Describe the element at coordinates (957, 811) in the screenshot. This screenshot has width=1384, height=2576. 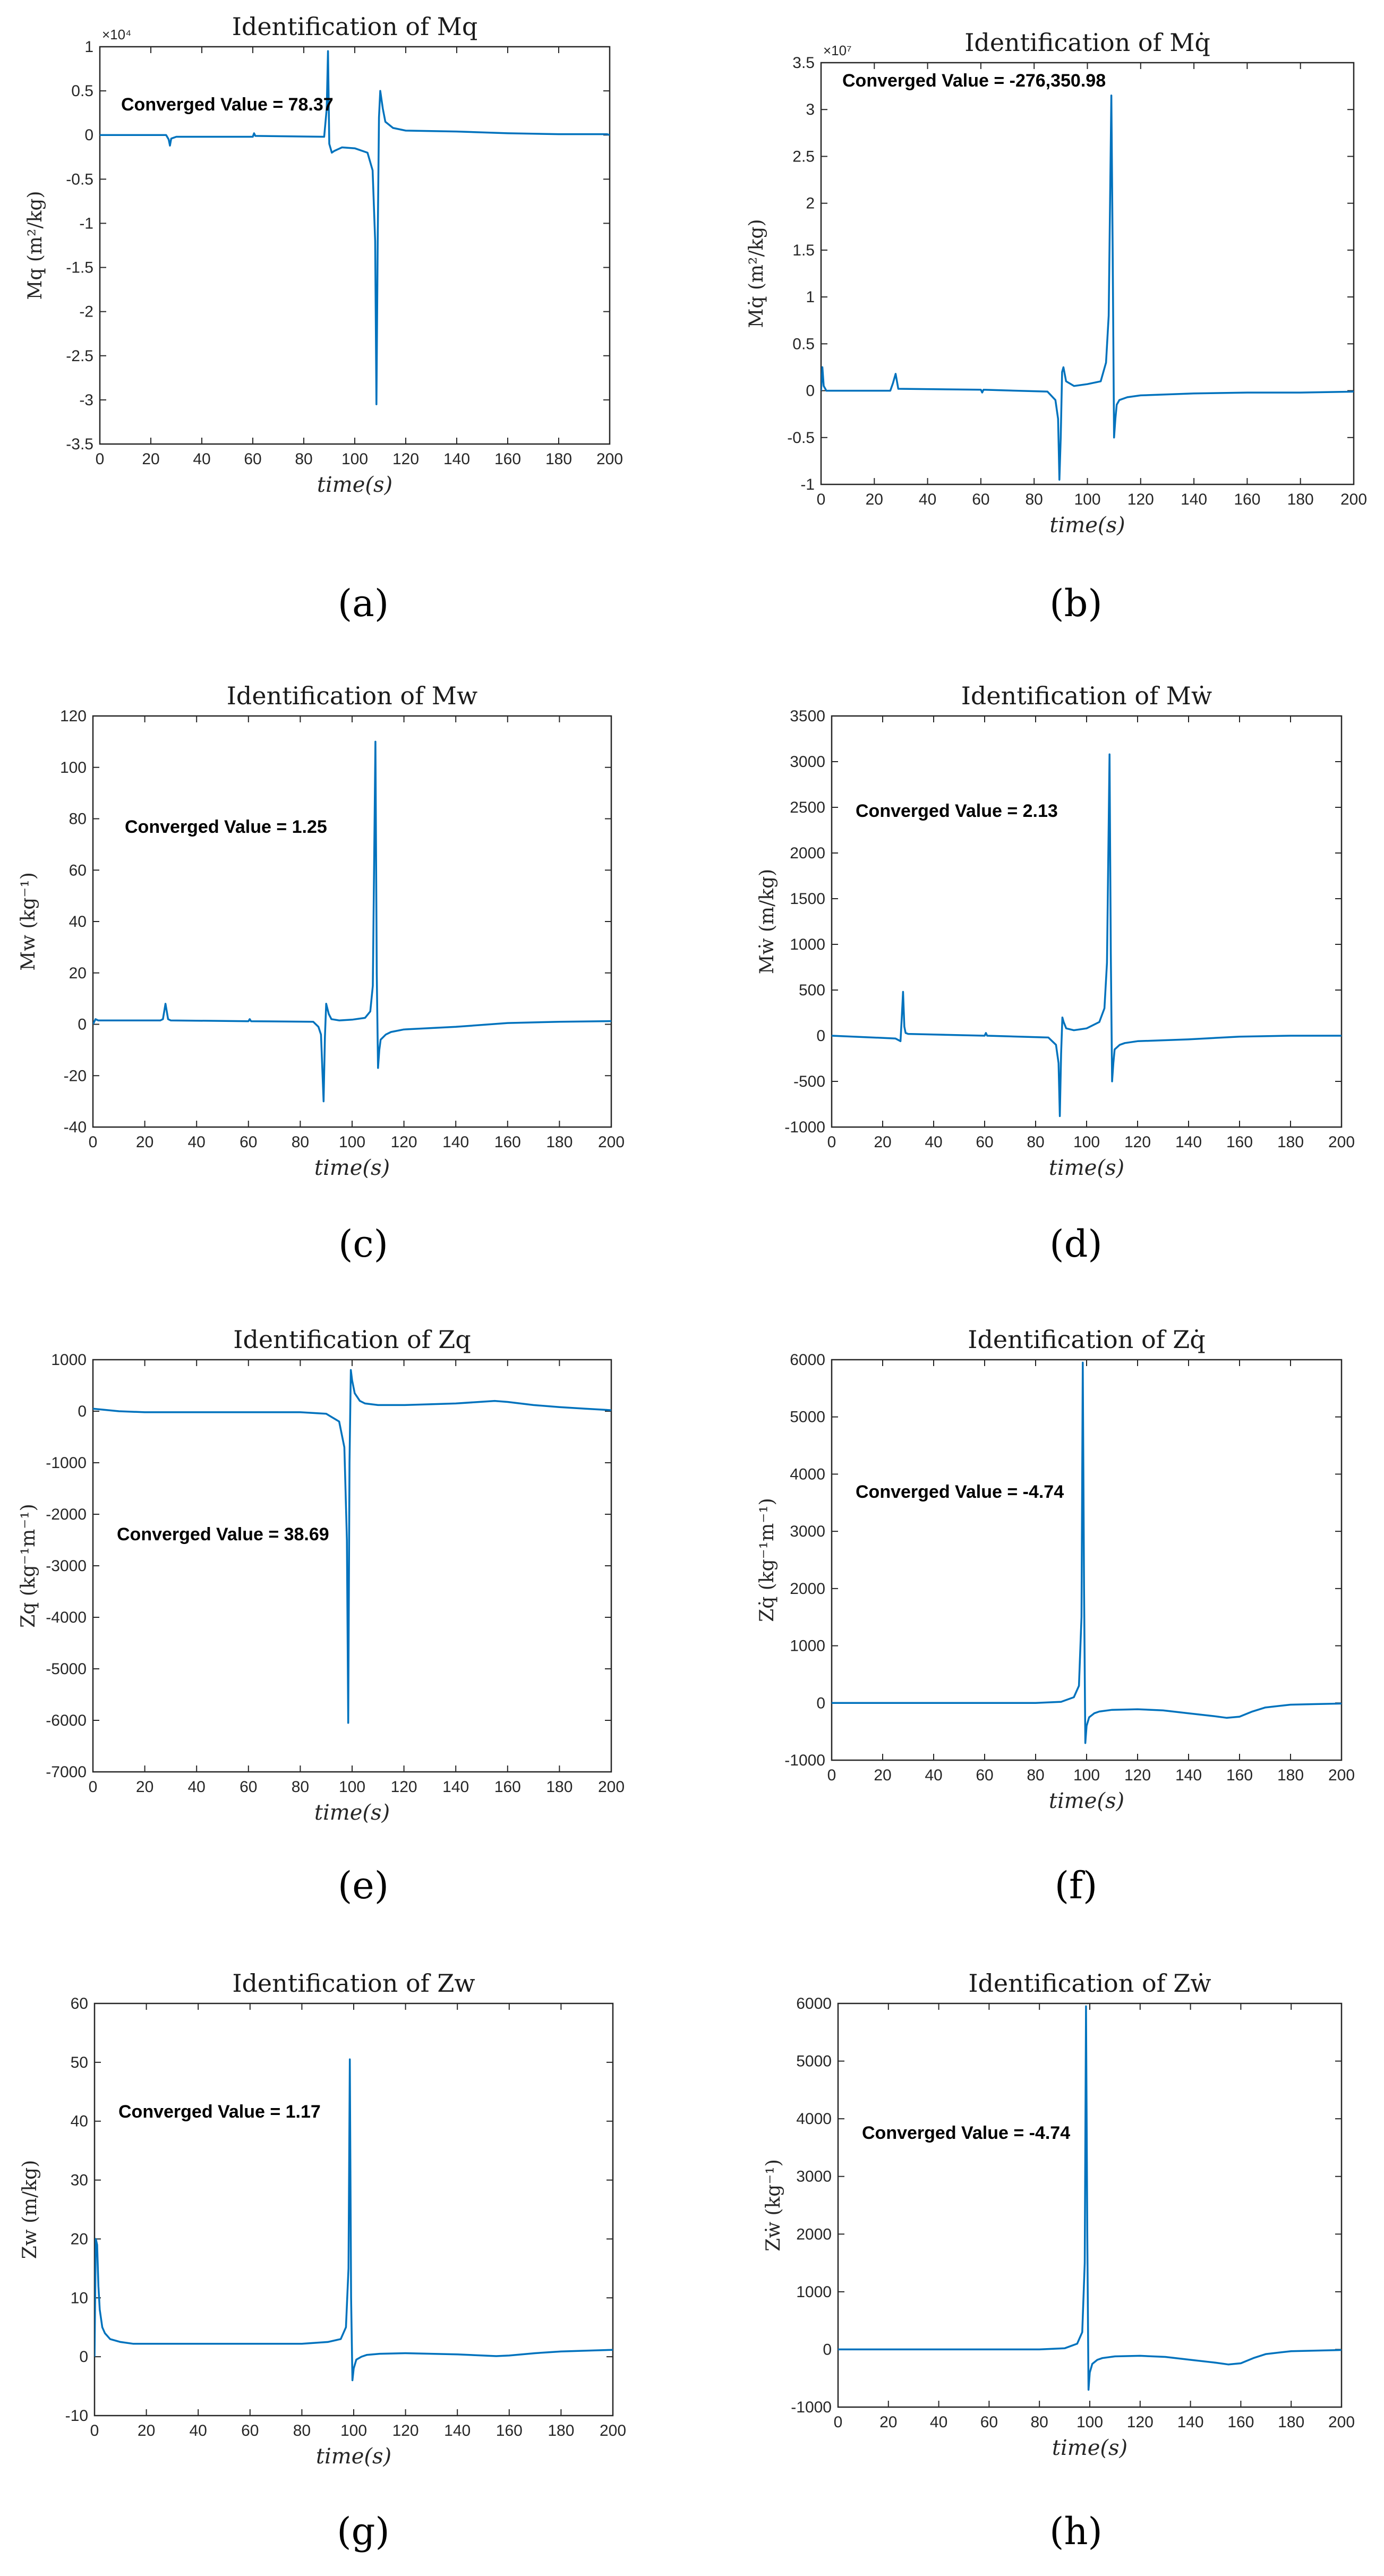
I see `converged-value-annotation: Converged Value = 2.13` at that location.